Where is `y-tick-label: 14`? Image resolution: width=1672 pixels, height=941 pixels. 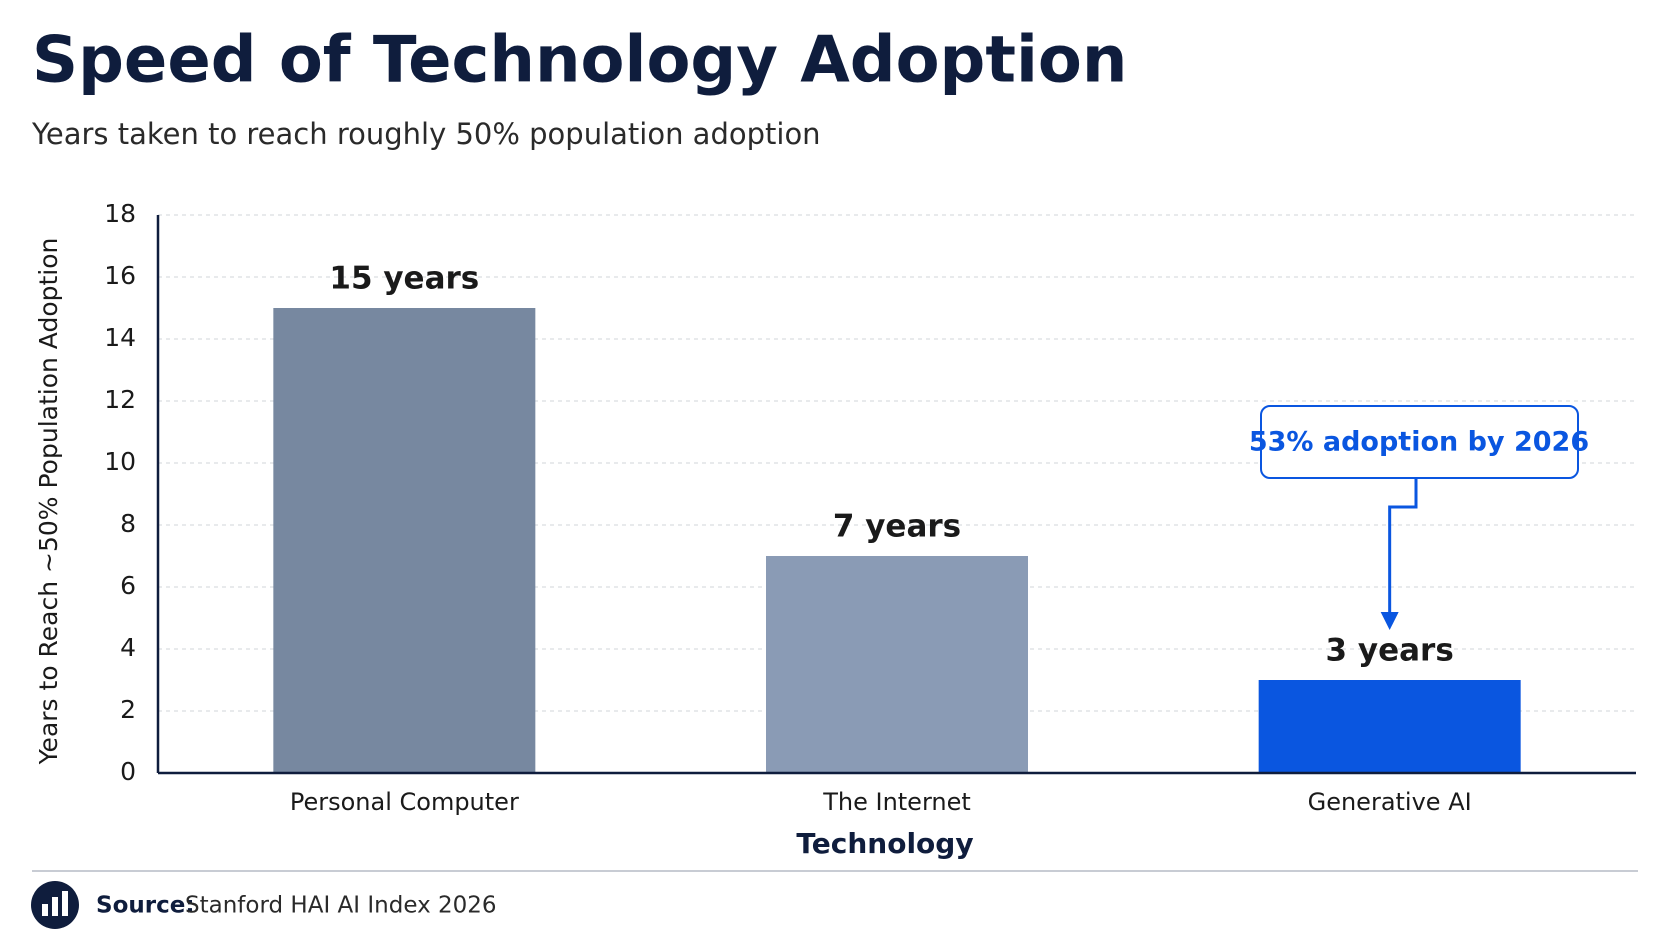 y-tick-label: 14 is located at coordinates (120, 337).